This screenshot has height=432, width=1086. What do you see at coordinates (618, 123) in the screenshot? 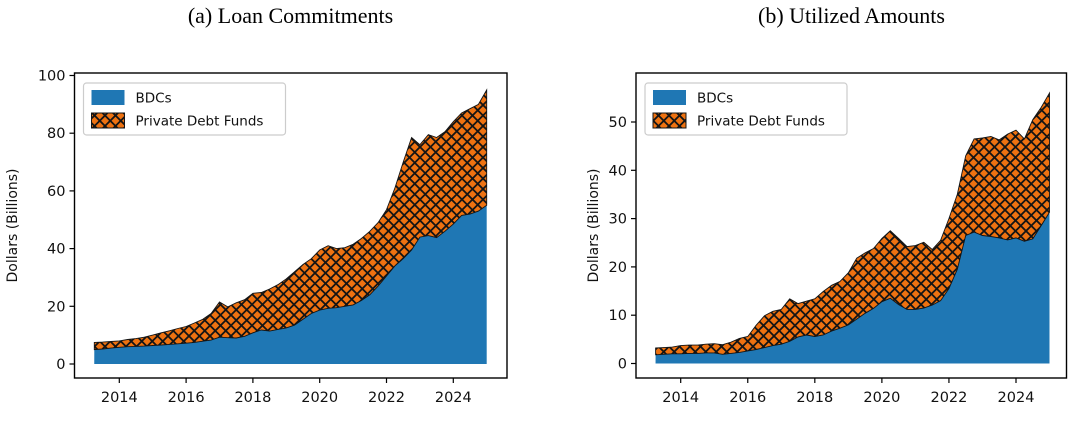
I see `y-tick-label: 50` at bounding box center [618, 123].